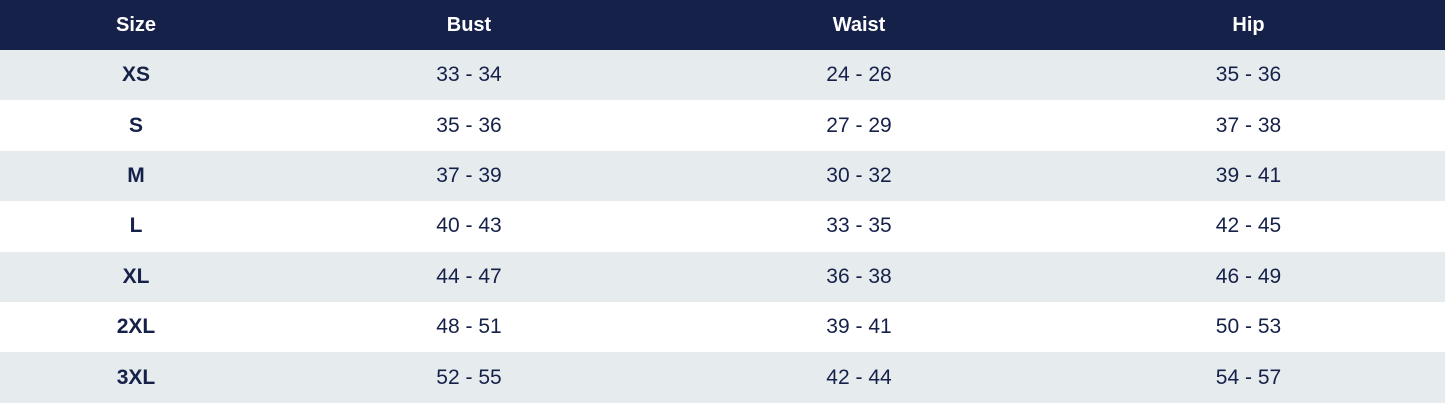 This screenshot has height=405, width=1445. I want to click on table-row: M 37 - 39 30 - 32 39 - 41, so click(722, 176).